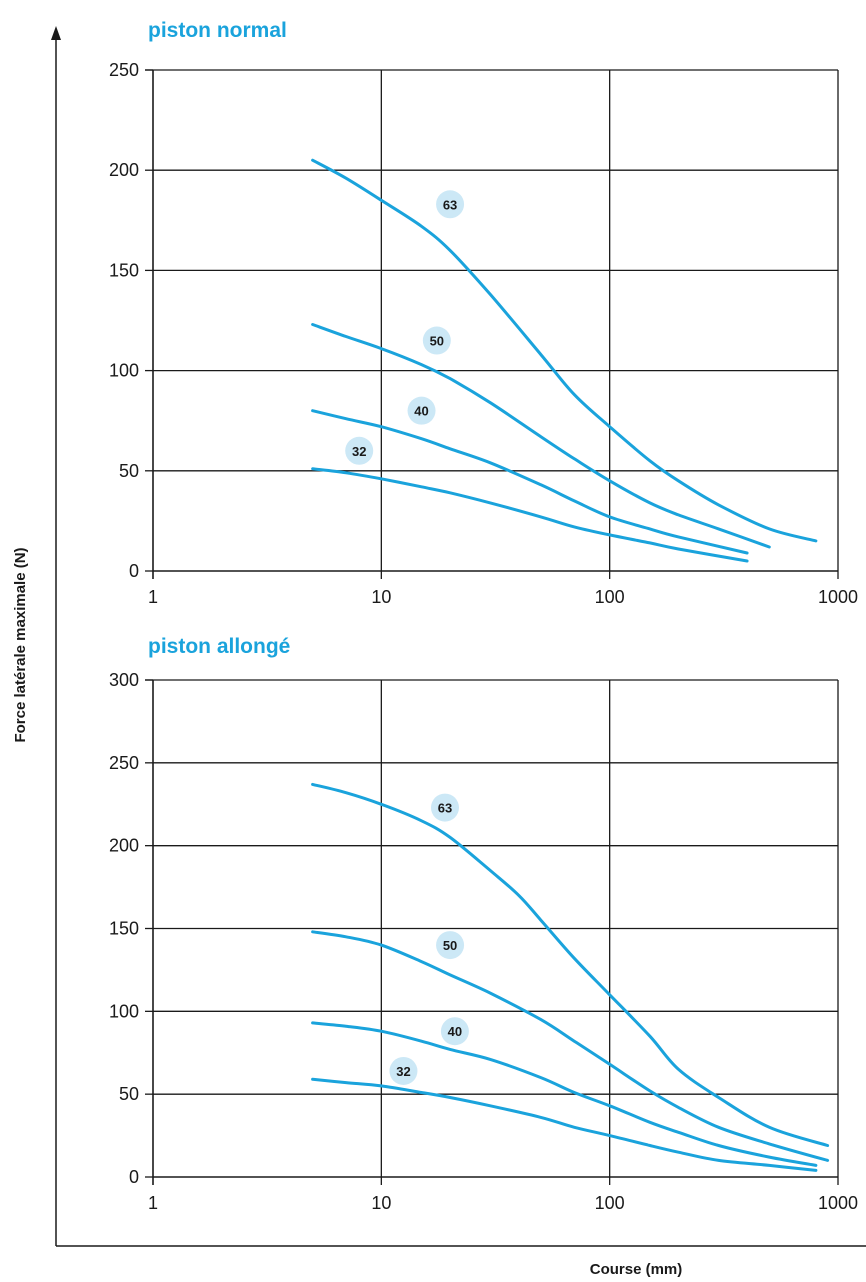  What do you see at coordinates (405, 327) in the screenshot?
I see `labels-piston-normal: 63 50 40 32` at bounding box center [405, 327].